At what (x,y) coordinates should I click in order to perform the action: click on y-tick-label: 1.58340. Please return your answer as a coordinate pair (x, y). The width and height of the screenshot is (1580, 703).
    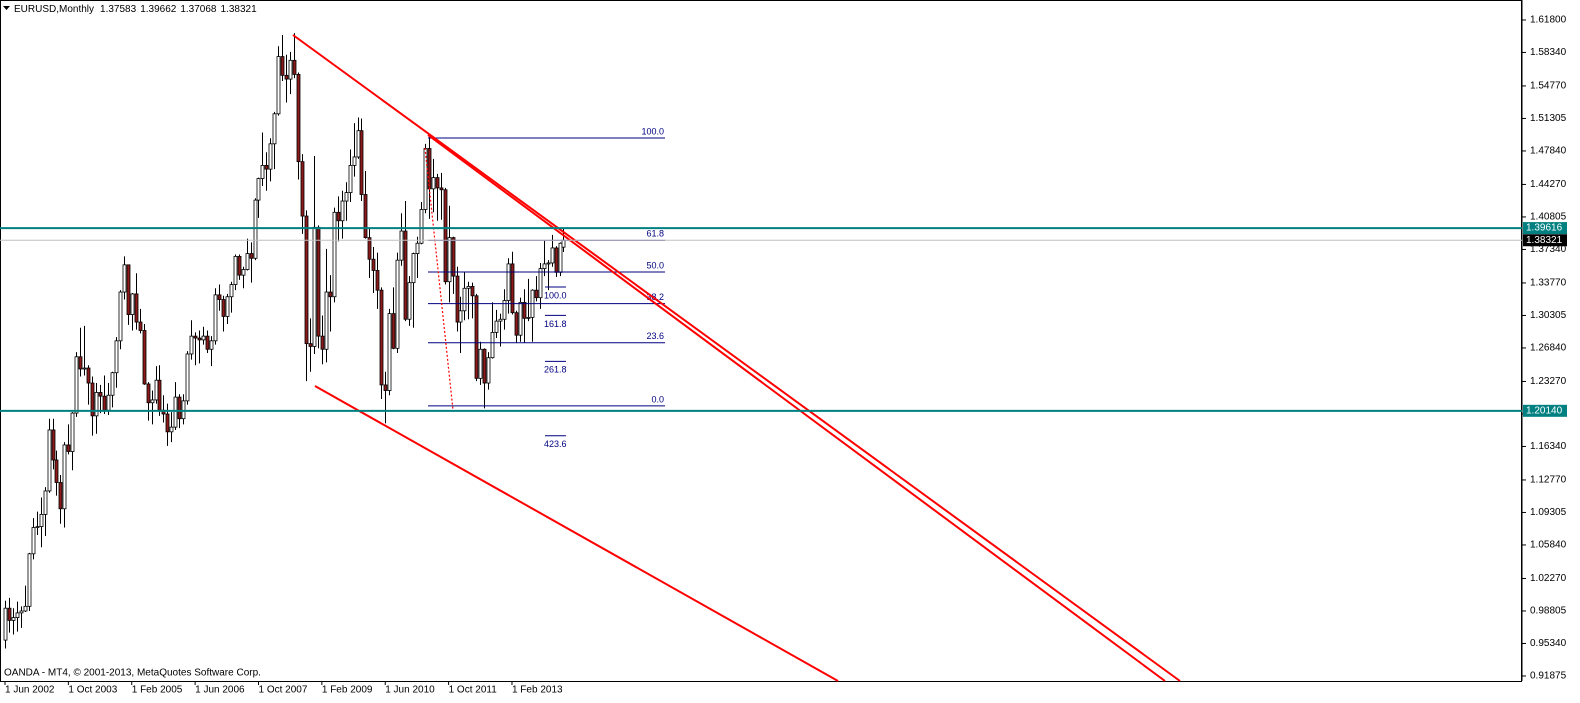
    Looking at the image, I should click on (1548, 52).